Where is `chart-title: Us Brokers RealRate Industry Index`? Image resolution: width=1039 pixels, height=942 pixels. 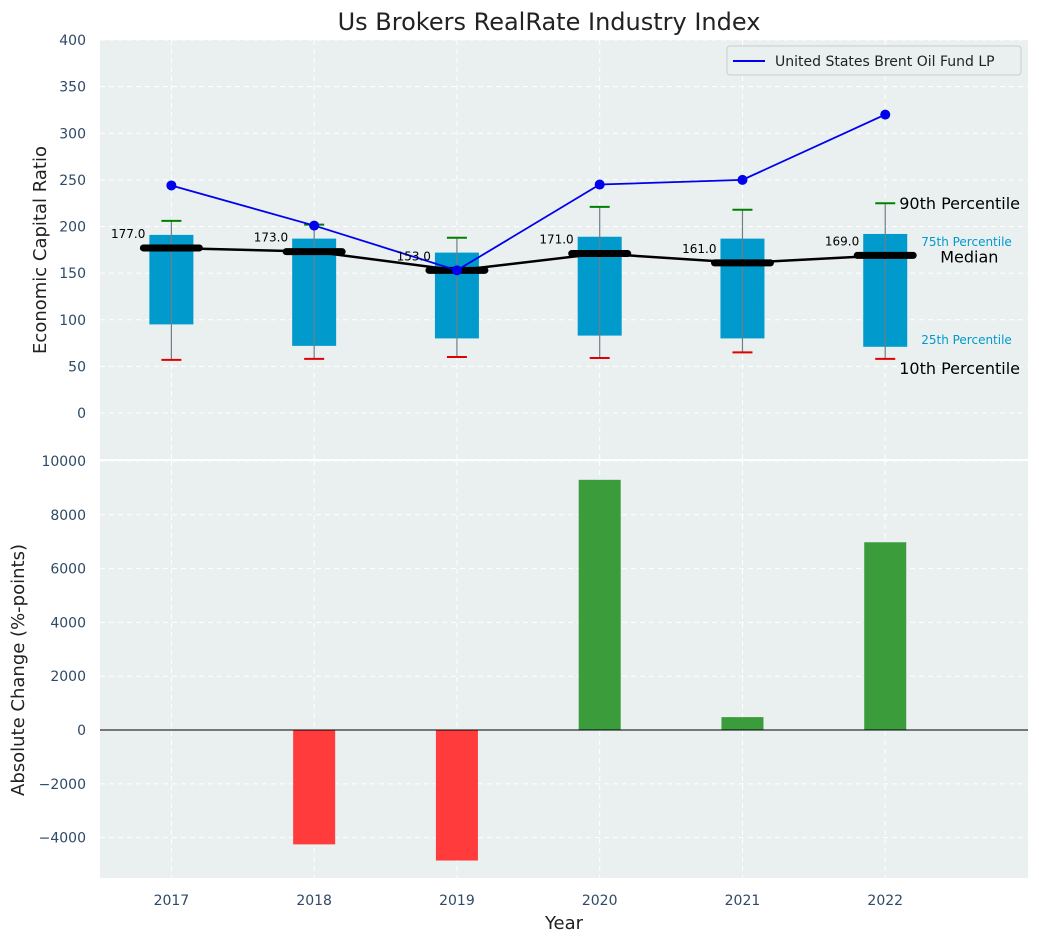
chart-title: Us Brokers RealRate Industry Index is located at coordinates (549, 22).